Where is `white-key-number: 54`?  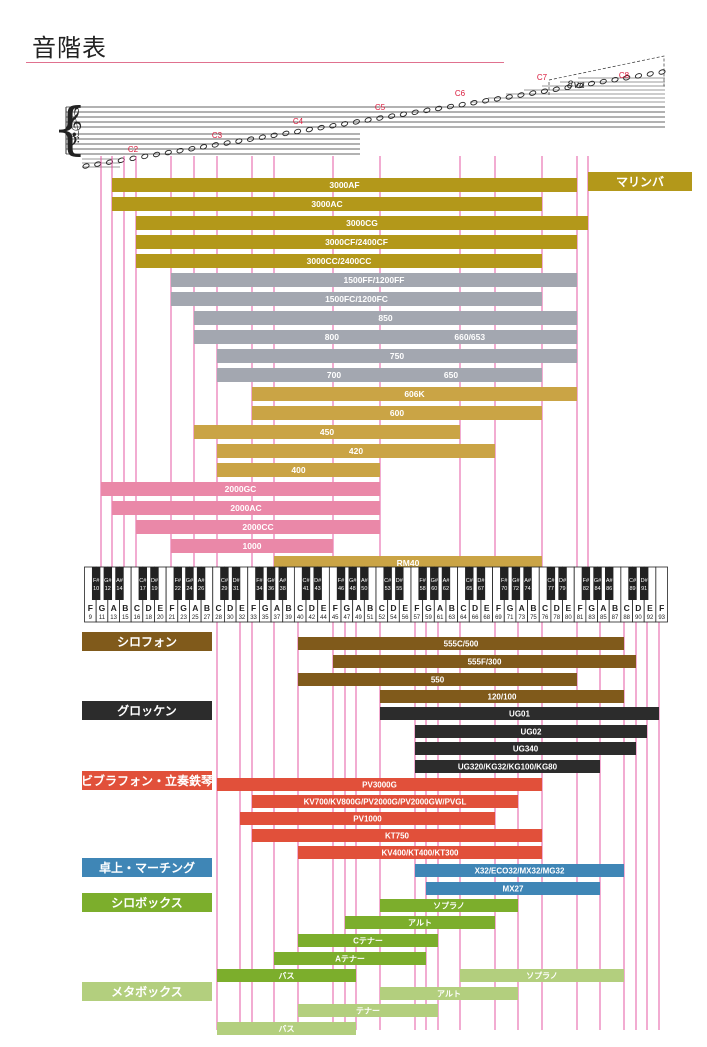
white-key-number: 54 is located at coordinates (393, 618).